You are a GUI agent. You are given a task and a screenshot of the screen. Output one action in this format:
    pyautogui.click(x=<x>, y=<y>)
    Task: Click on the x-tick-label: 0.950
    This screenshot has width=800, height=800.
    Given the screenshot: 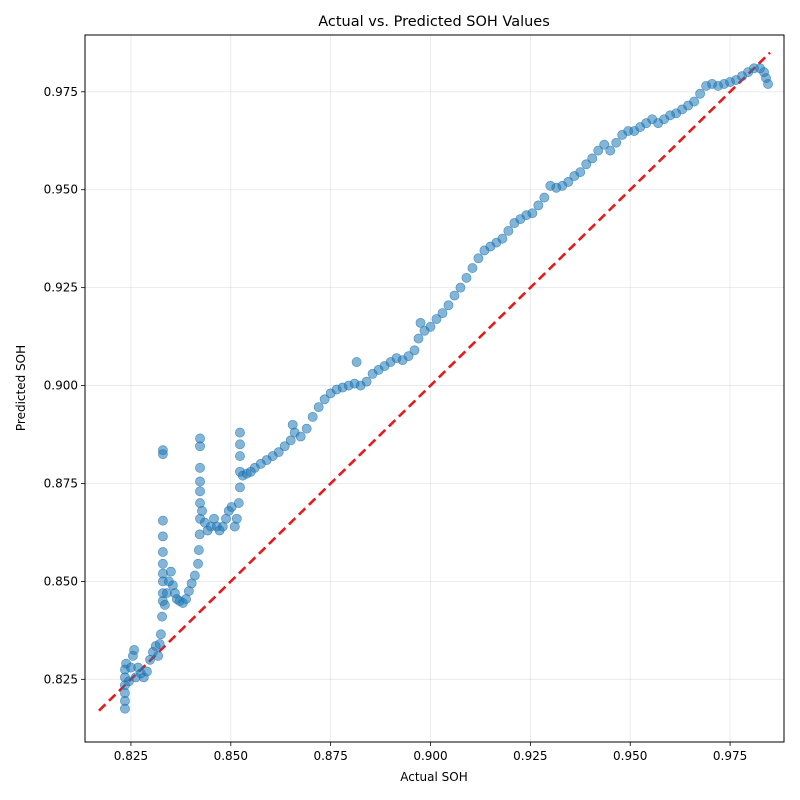 What is the action you would take?
    pyautogui.click(x=630, y=756)
    